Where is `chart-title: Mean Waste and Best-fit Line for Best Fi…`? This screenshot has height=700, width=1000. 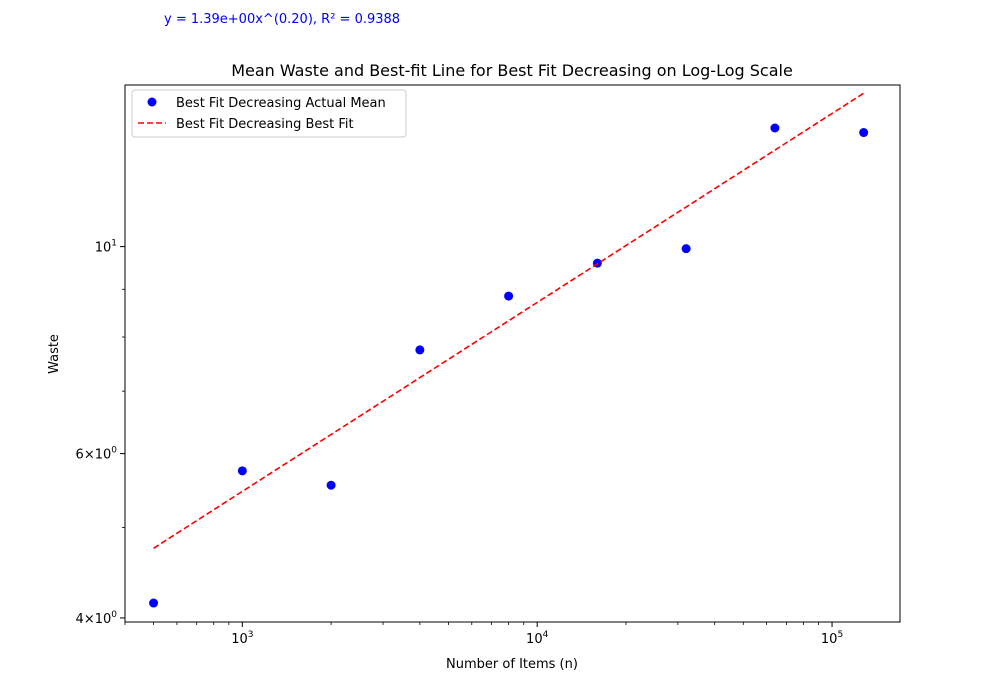
chart-title: Mean Waste and Best-fit Line for Best Fi… is located at coordinates (512, 70).